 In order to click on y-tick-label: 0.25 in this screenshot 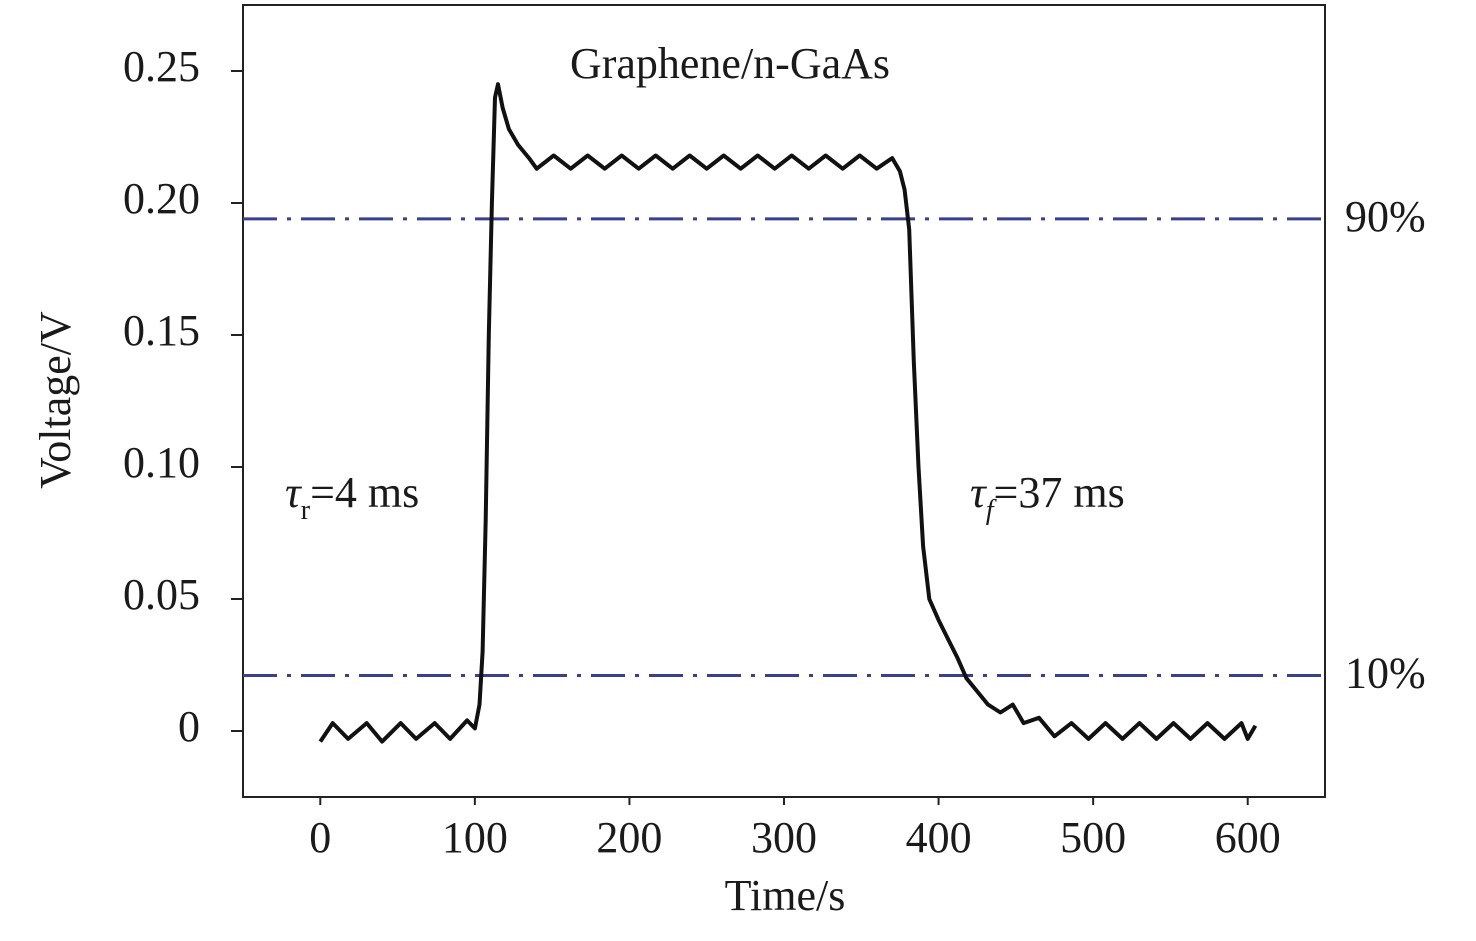, I will do `click(161, 66)`.